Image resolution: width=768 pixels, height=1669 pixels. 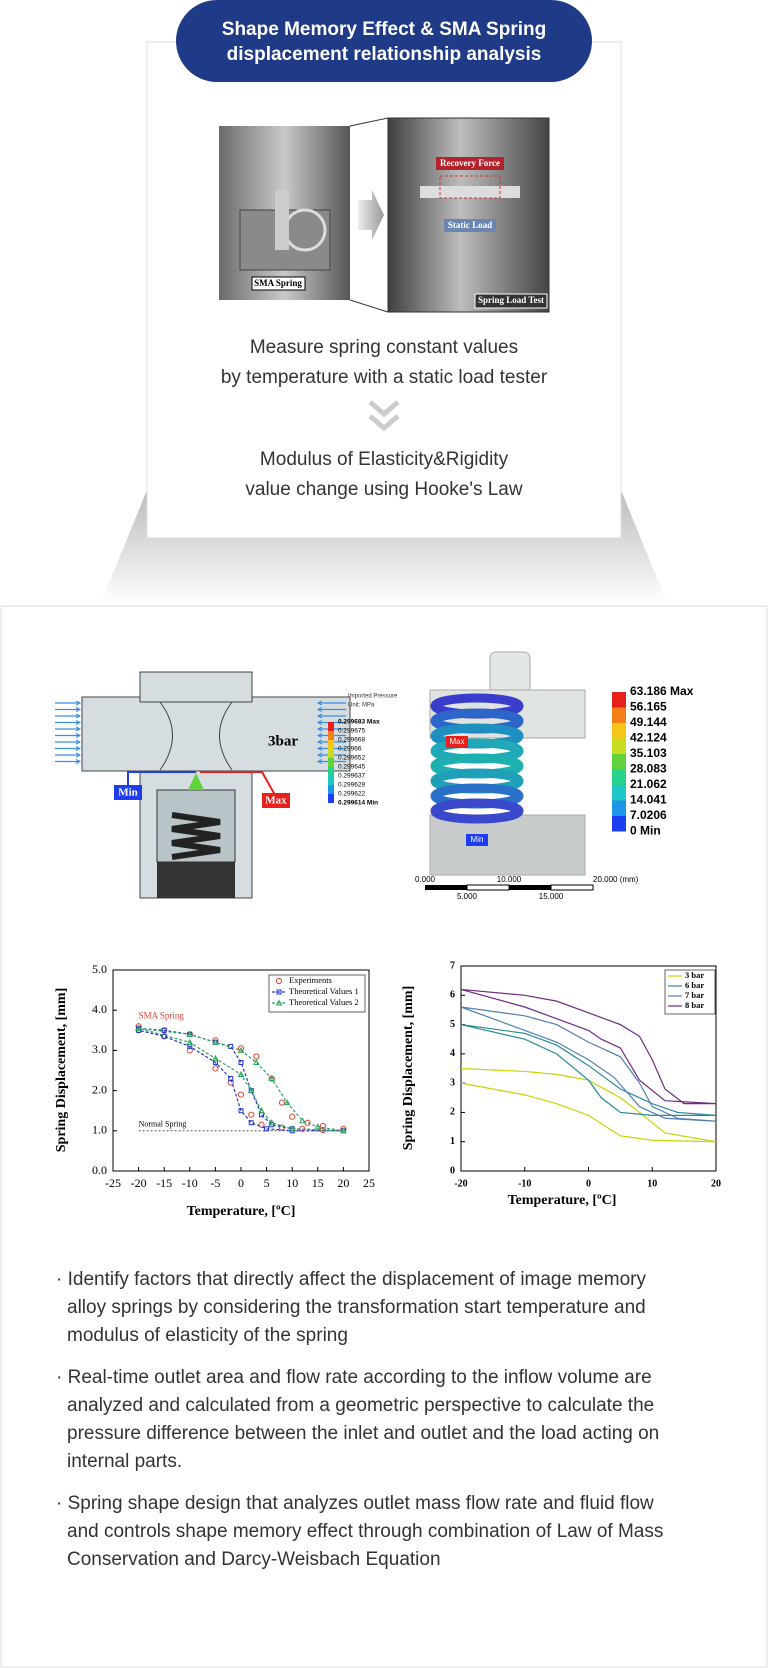 What do you see at coordinates (468, 215) in the screenshot?
I see `photo-test` at bounding box center [468, 215].